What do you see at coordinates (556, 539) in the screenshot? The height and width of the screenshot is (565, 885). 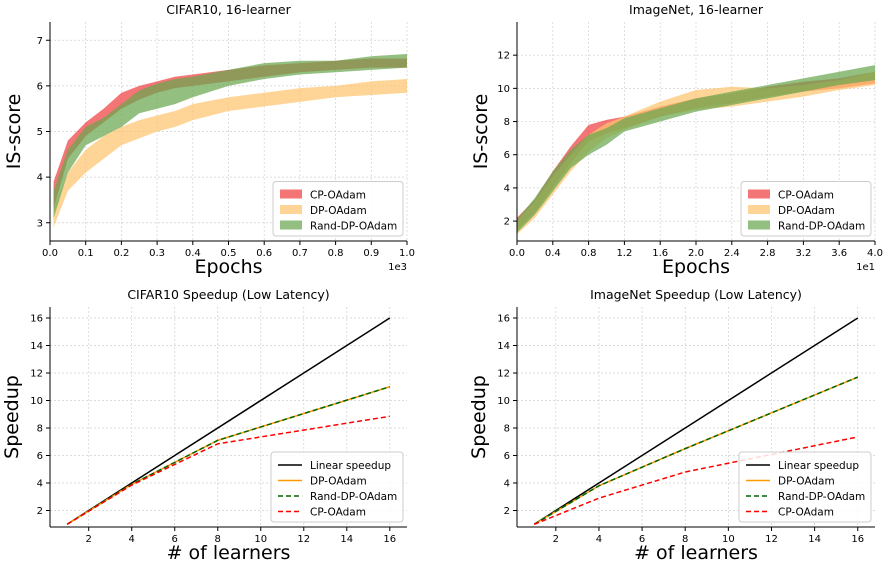 I see `x-tick-label: 2` at bounding box center [556, 539].